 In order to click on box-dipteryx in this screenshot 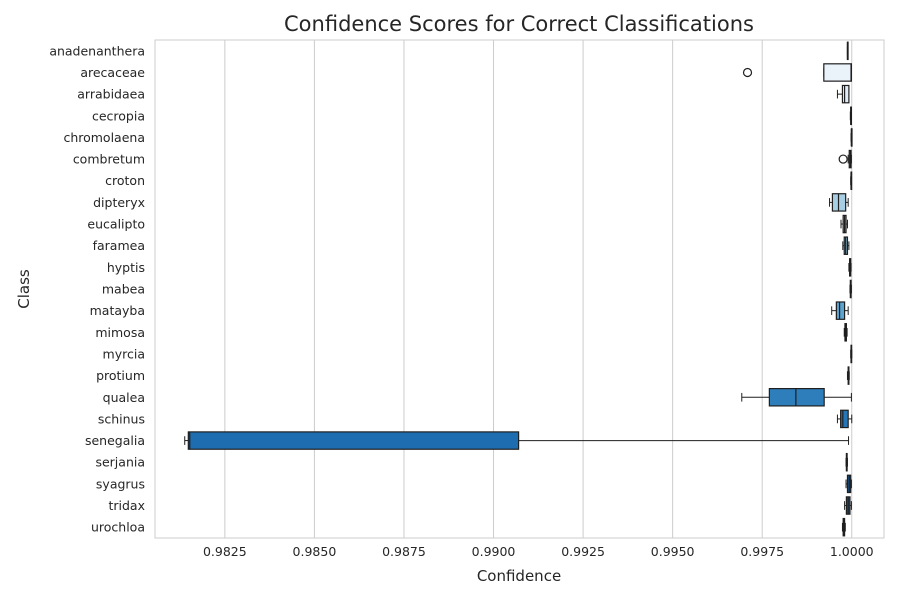, I will do `click(839, 202)`.